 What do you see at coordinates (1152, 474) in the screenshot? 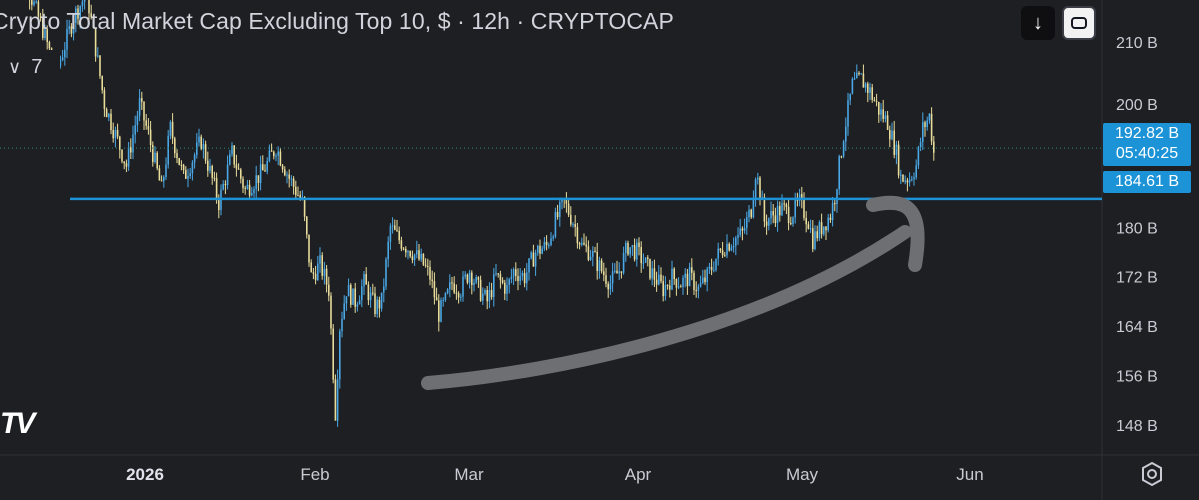
I see `gear-icon` at bounding box center [1152, 474].